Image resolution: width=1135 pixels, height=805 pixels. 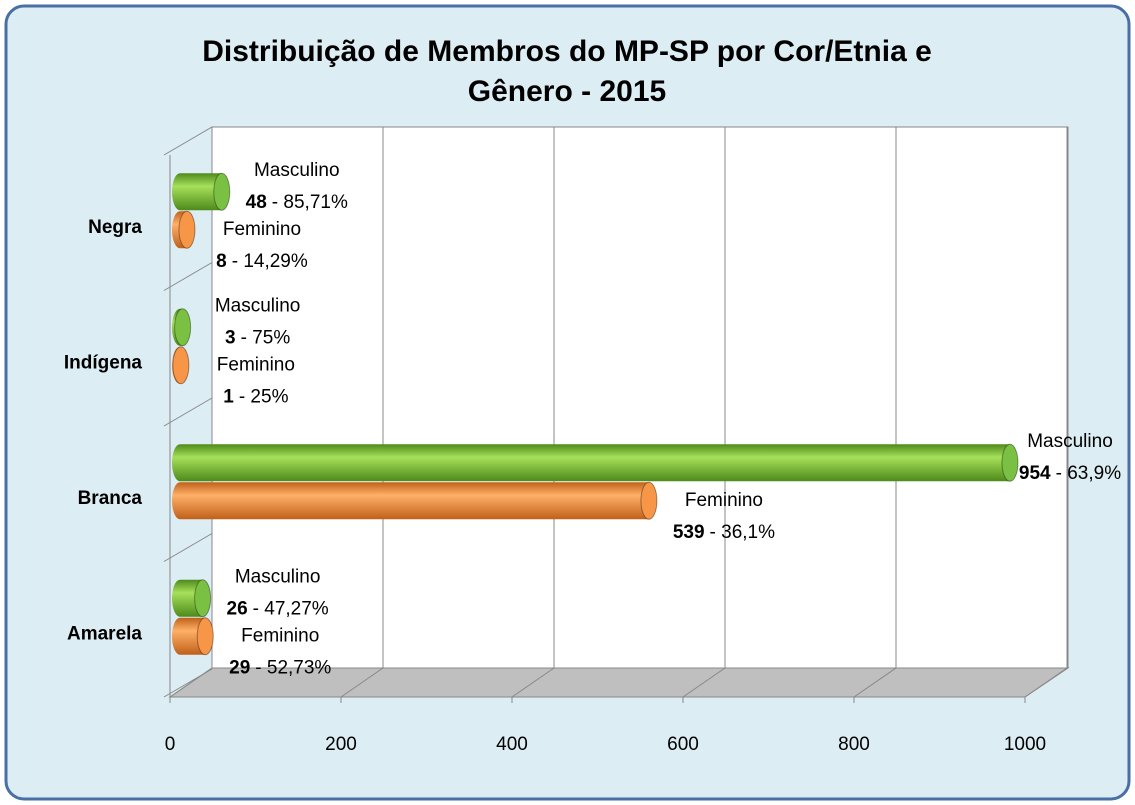 What do you see at coordinates (854, 744) in the screenshot?
I see `x-tick-label: 800` at bounding box center [854, 744].